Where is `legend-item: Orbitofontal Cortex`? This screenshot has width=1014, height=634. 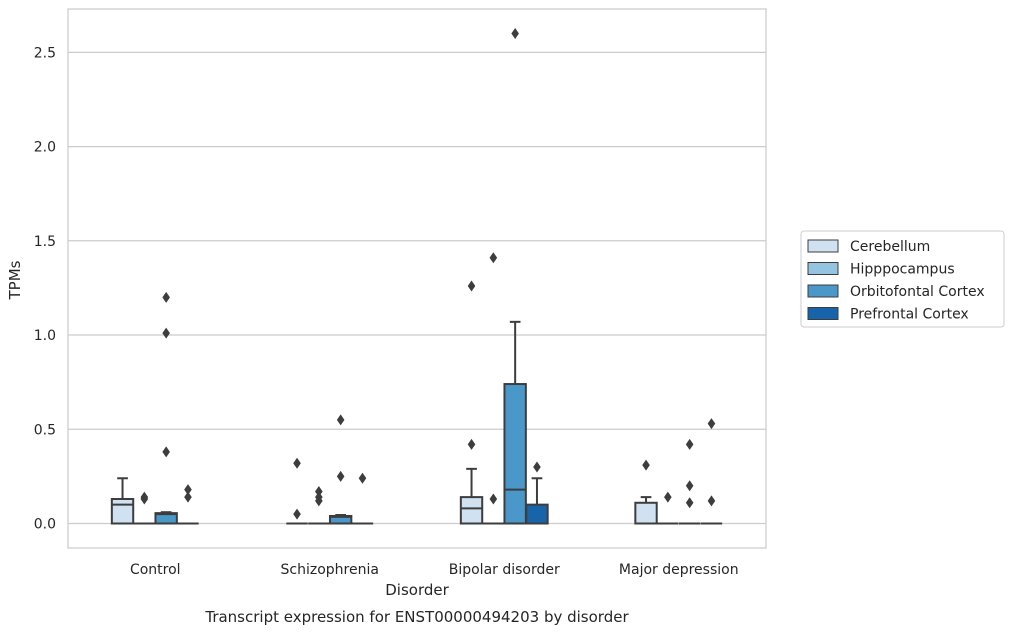 legend-item: Orbitofontal Cortex is located at coordinates (896, 292).